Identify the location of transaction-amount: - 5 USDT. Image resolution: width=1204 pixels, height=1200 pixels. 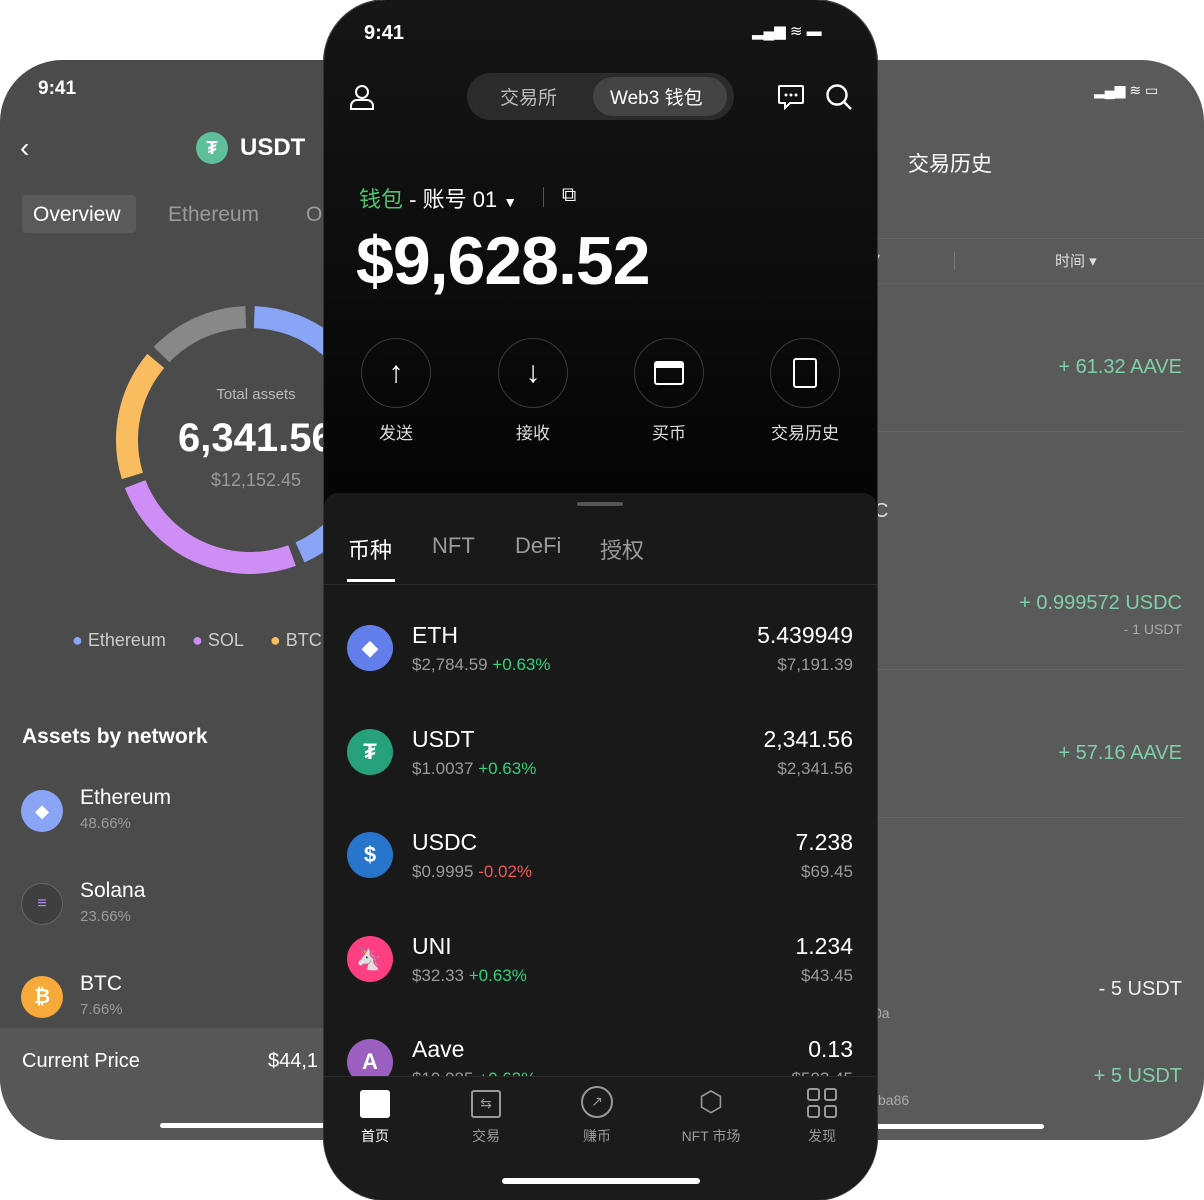
(1140, 989).